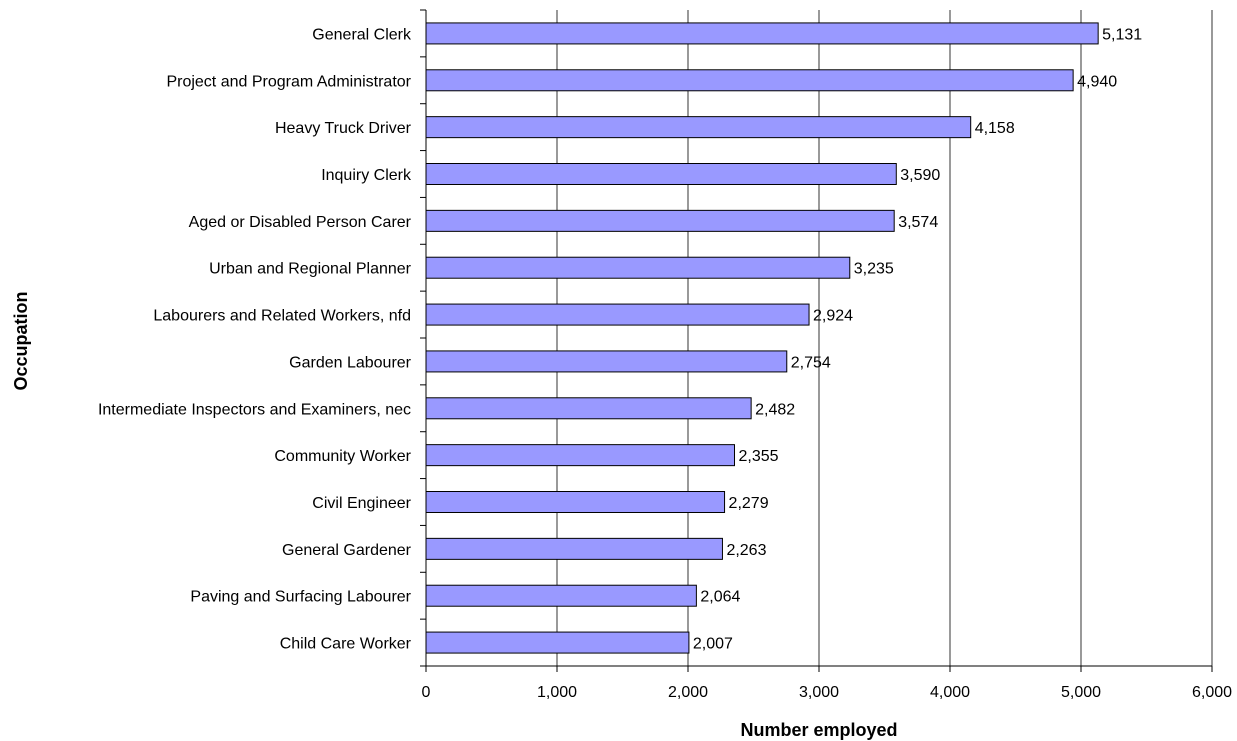 Image resolution: width=1237 pixels, height=741 pixels. I want to click on x-tick-label: 6,000, so click(1212, 692).